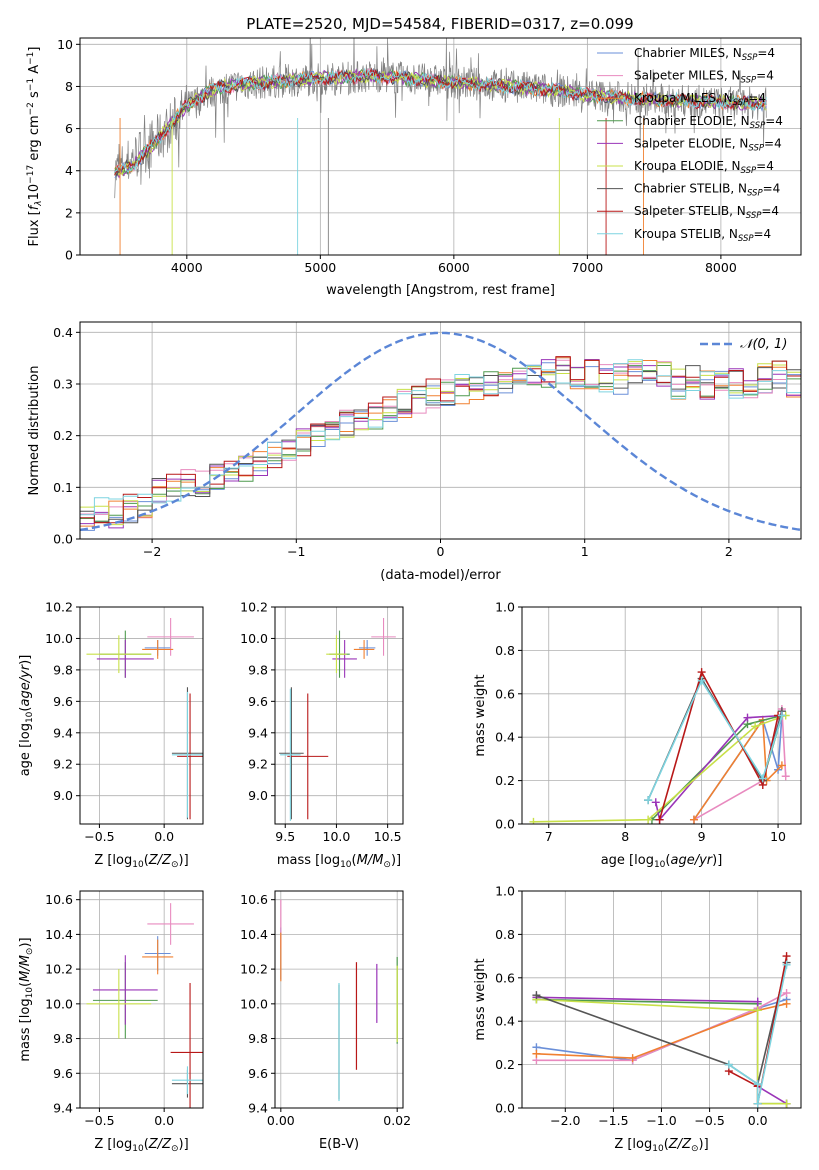 The height and width of the screenshot is (1170, 819). I want to click on x-tick-label: −2, so click(152, 551).